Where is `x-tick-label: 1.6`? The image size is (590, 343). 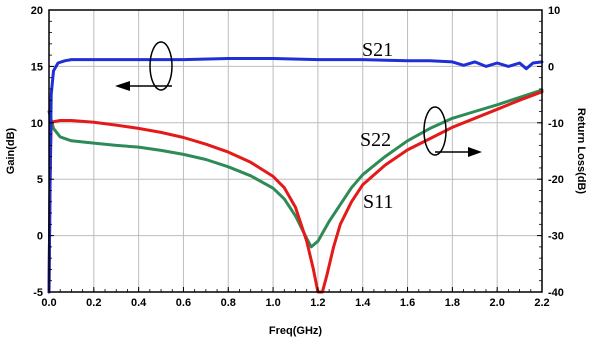
x-tick-label: 1.6 is located at coordinates (407, 303).